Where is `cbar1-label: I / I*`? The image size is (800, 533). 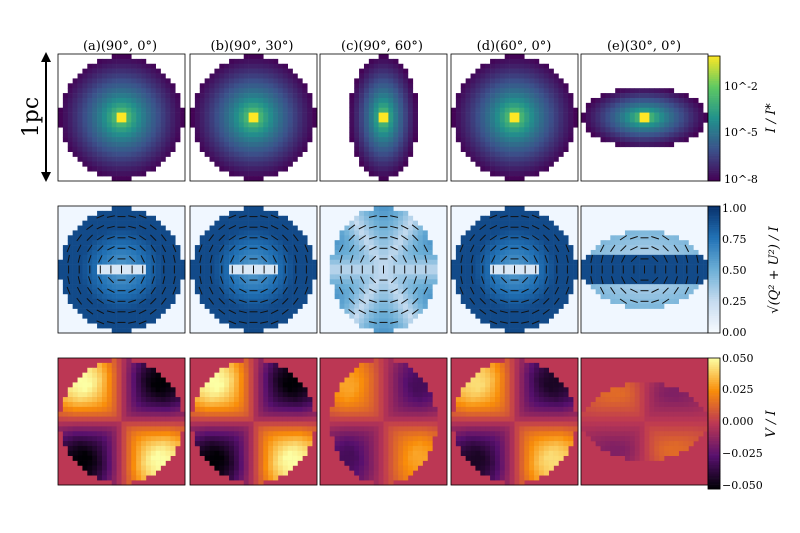 cbar1-label: I / I* is located at coordinates (771, 118).